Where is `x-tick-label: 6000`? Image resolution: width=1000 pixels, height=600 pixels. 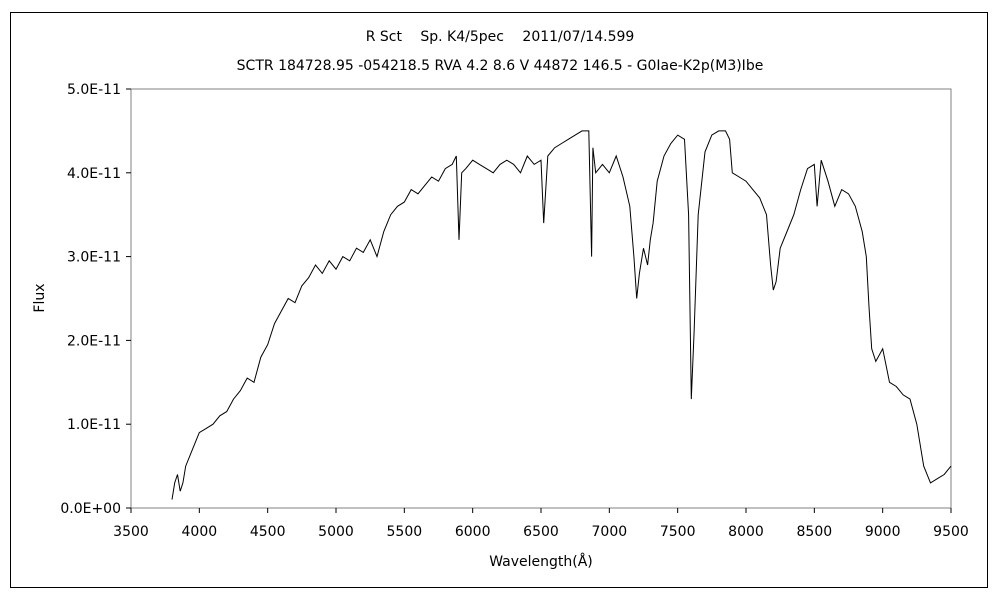 x-tick-label: 6000 is located at coordinates (473, 532).